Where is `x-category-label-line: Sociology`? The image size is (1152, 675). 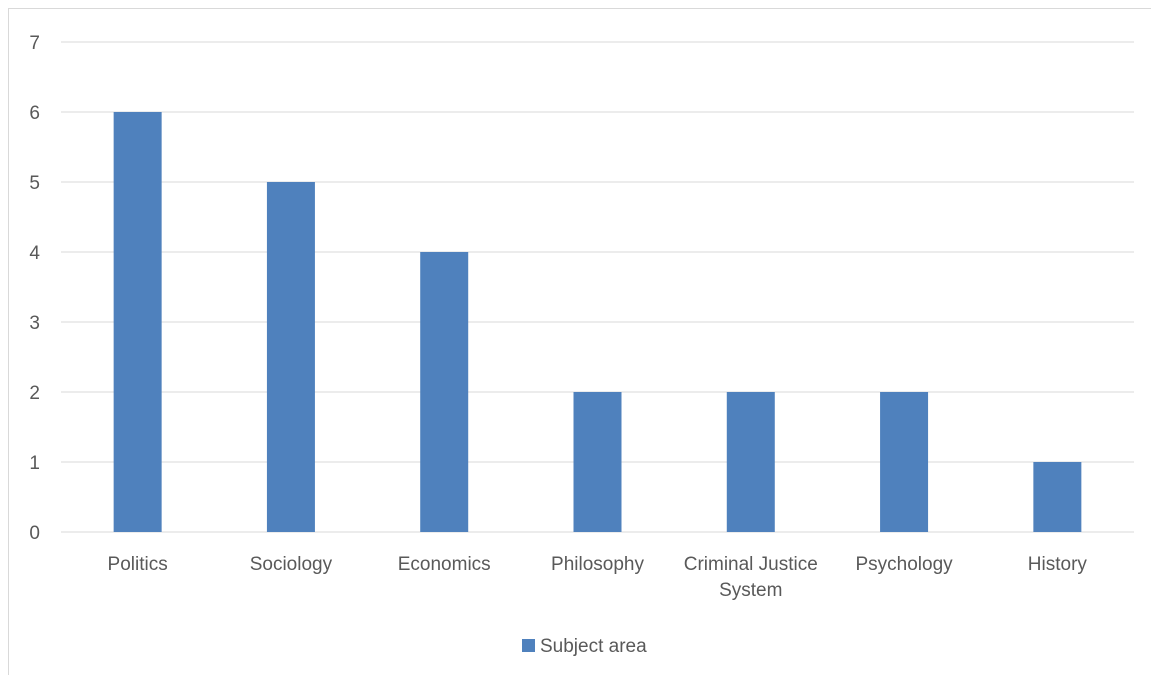 x-category-label-line: Sociology is located at coordinates (291, 564).